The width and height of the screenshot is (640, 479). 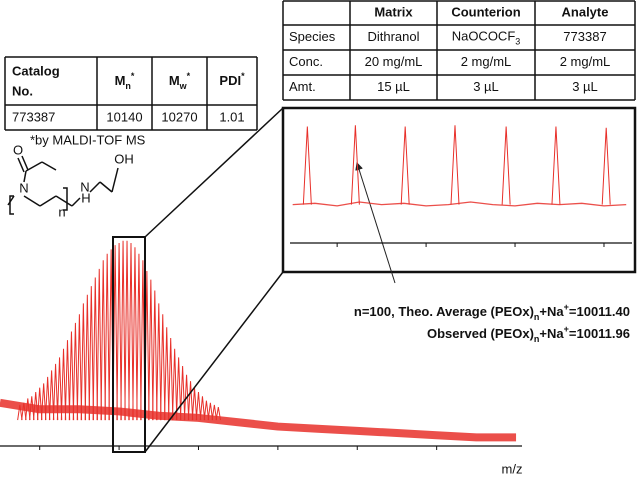 What do you see at coordinates (599, 333) in the screenshot?
I see `text-part: =10011.96` at bounding box center [599, 333].